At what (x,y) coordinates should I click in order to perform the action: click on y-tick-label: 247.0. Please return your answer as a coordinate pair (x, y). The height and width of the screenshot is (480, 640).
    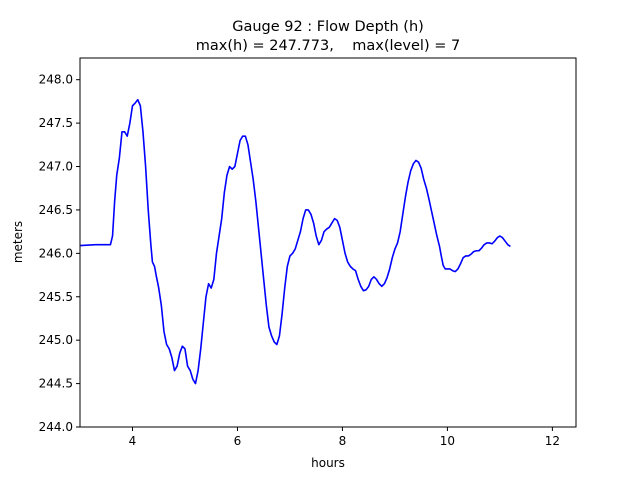
    Looking at the image, I should click on (56, 167).